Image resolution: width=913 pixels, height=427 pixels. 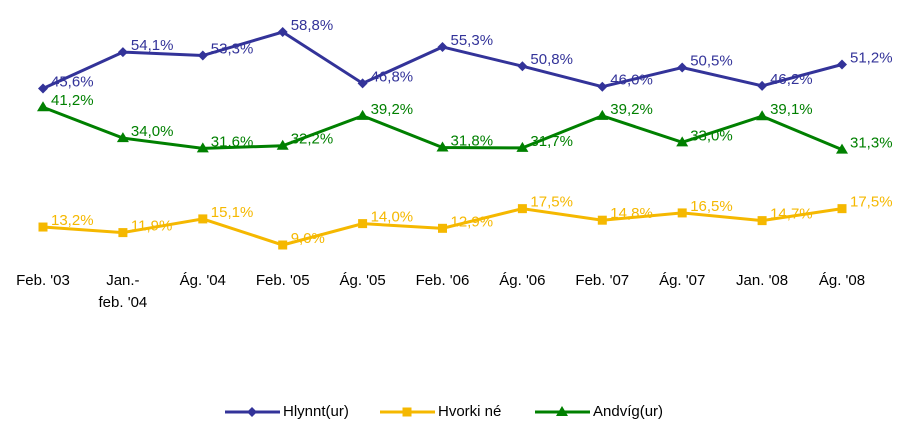 What do you see at coordinates (123, 291) in the screenshot?
I see `x-tick-label: Jan.- feb. '04` at bounding box center [123, 291].